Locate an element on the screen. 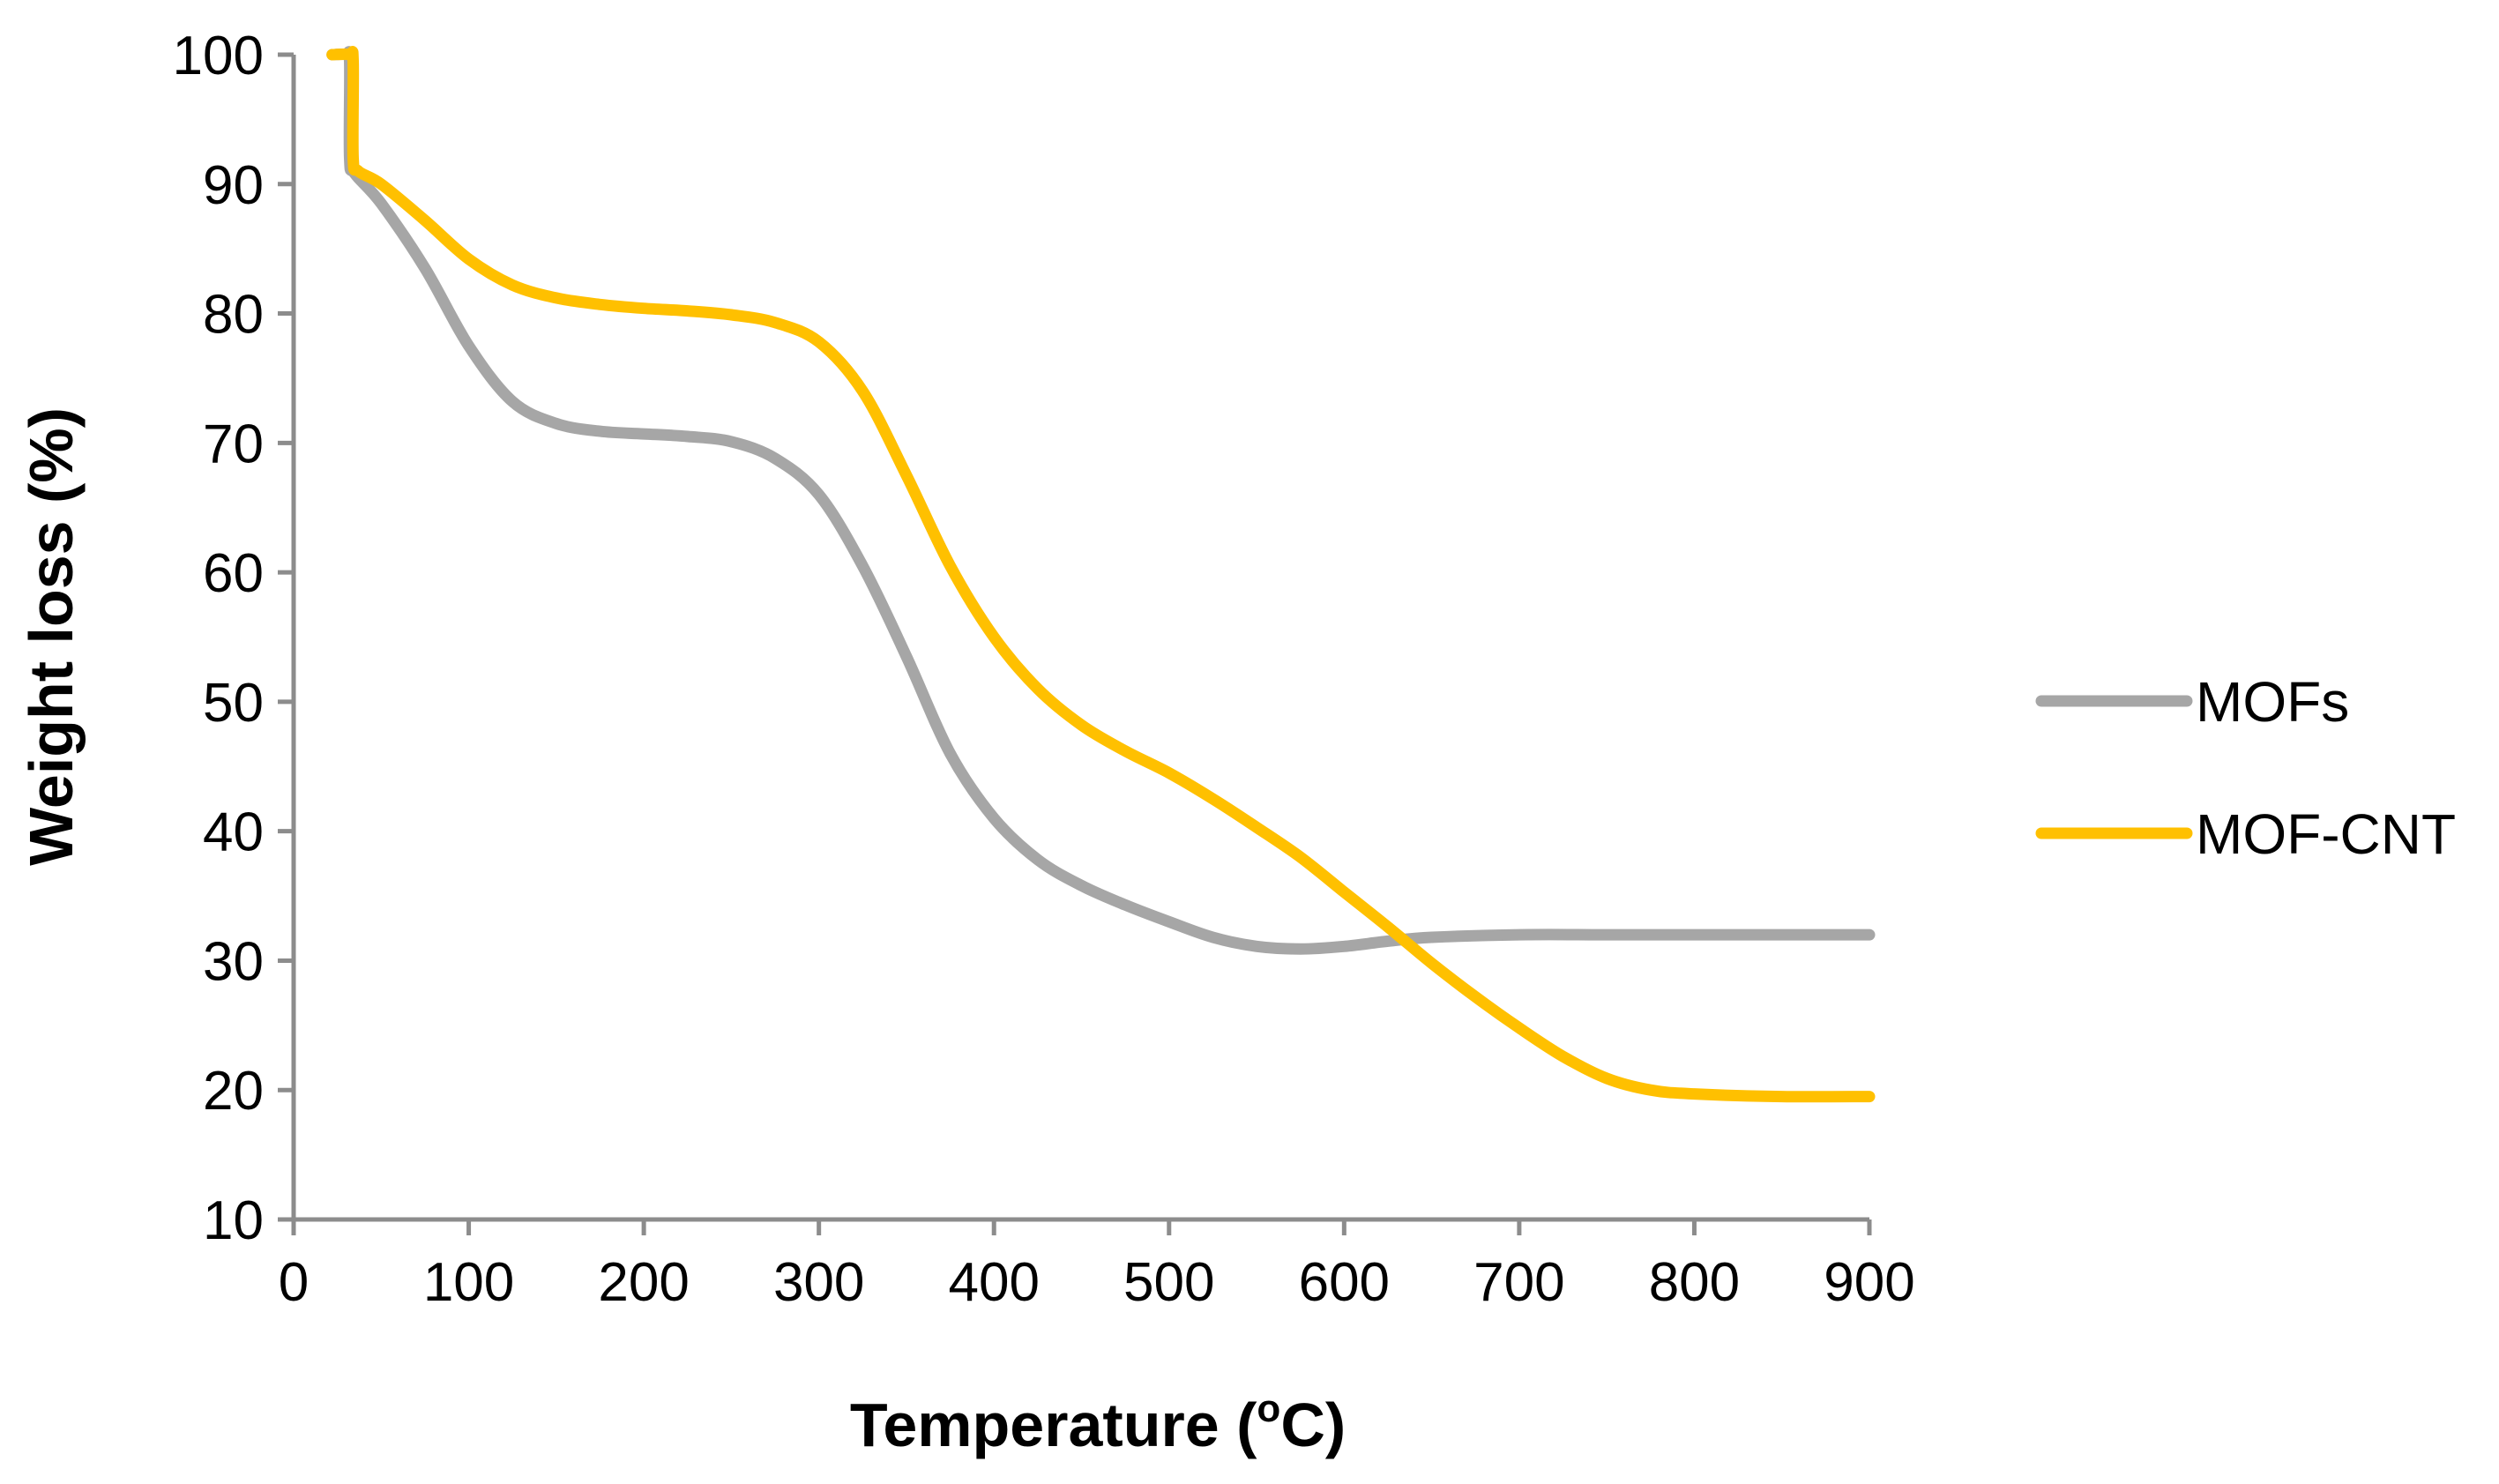 The height and width of the screenshot is (1484, 2499). x-axis-title-unit: C) is located at coordinates (1313, 1425).